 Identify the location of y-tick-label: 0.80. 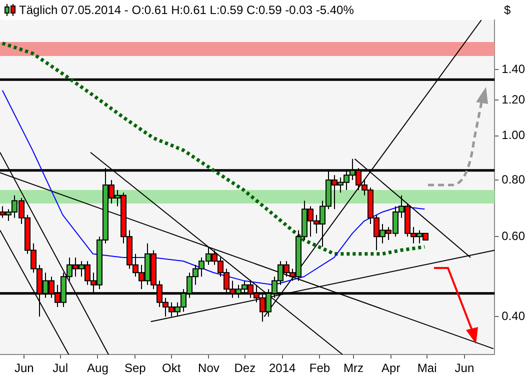
(514, 179).